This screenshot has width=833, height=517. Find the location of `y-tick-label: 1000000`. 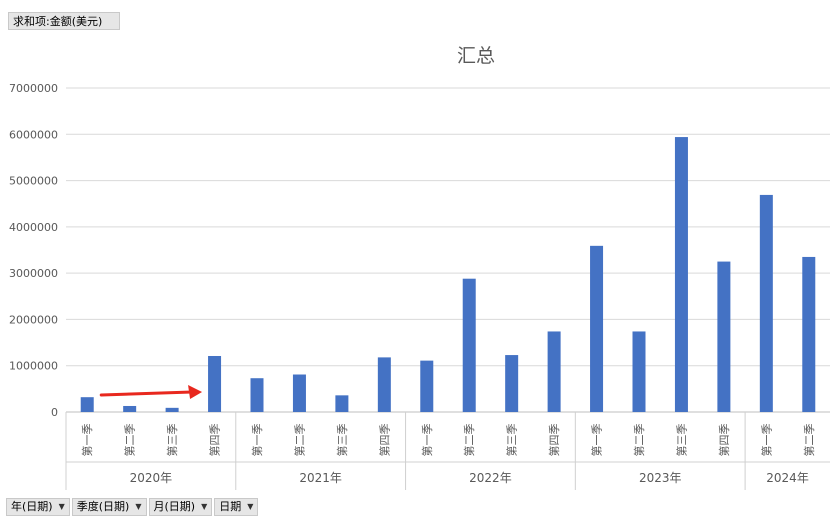

y-tick-label: 1000000 is located at coordinates (33, 366).